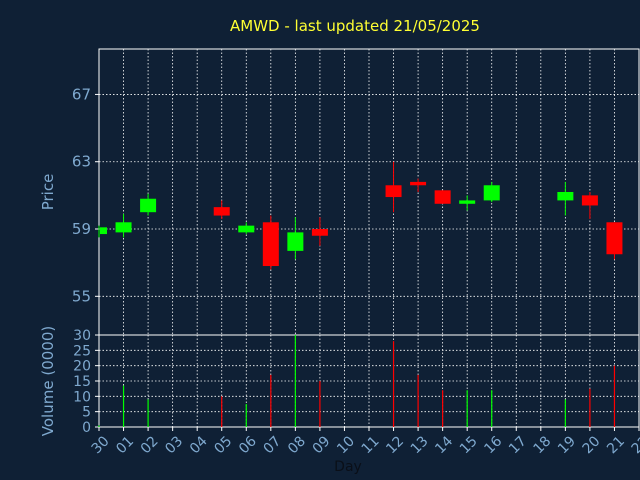 The image size is (640, 480). I want to click on x-axis-label: Day, so click(348, 467).